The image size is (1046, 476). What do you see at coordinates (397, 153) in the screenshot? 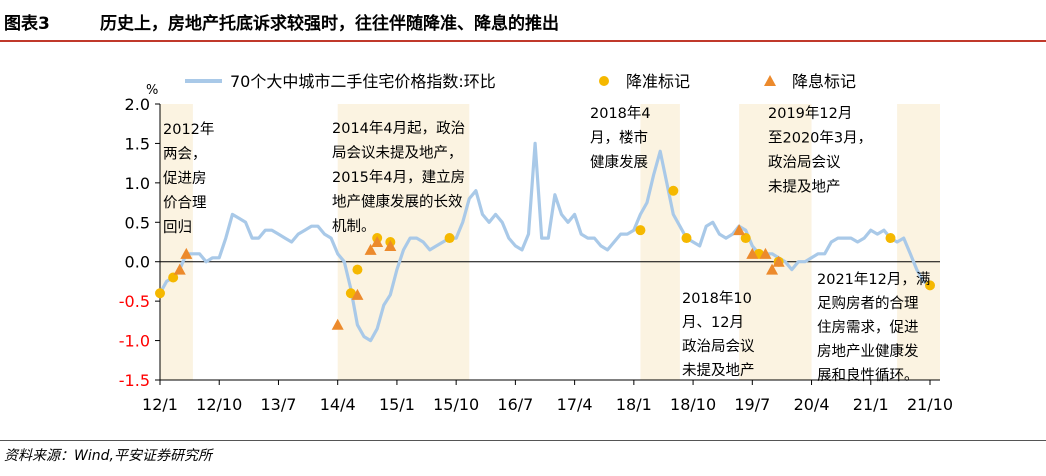
I see `annotation-line: 局会议未提及地产，` at bounding box center [397, 153].